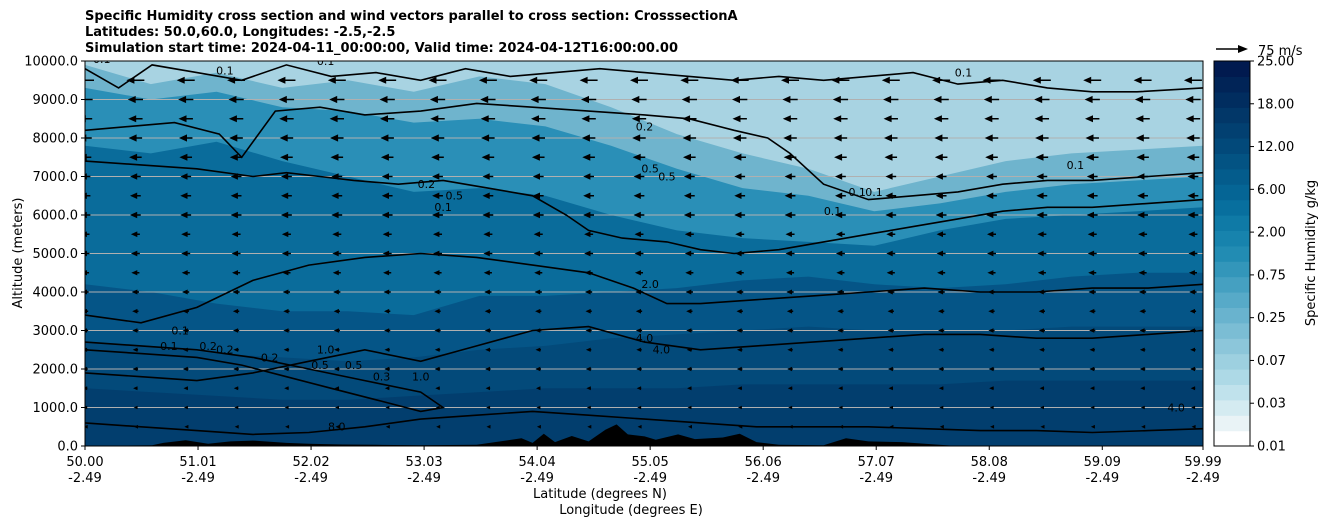 This screenshot has height=526, width=1326. Describe the element at coordinates (56, 100) in the screenshot. I see `y-tick-label: 9000.0` at that location.